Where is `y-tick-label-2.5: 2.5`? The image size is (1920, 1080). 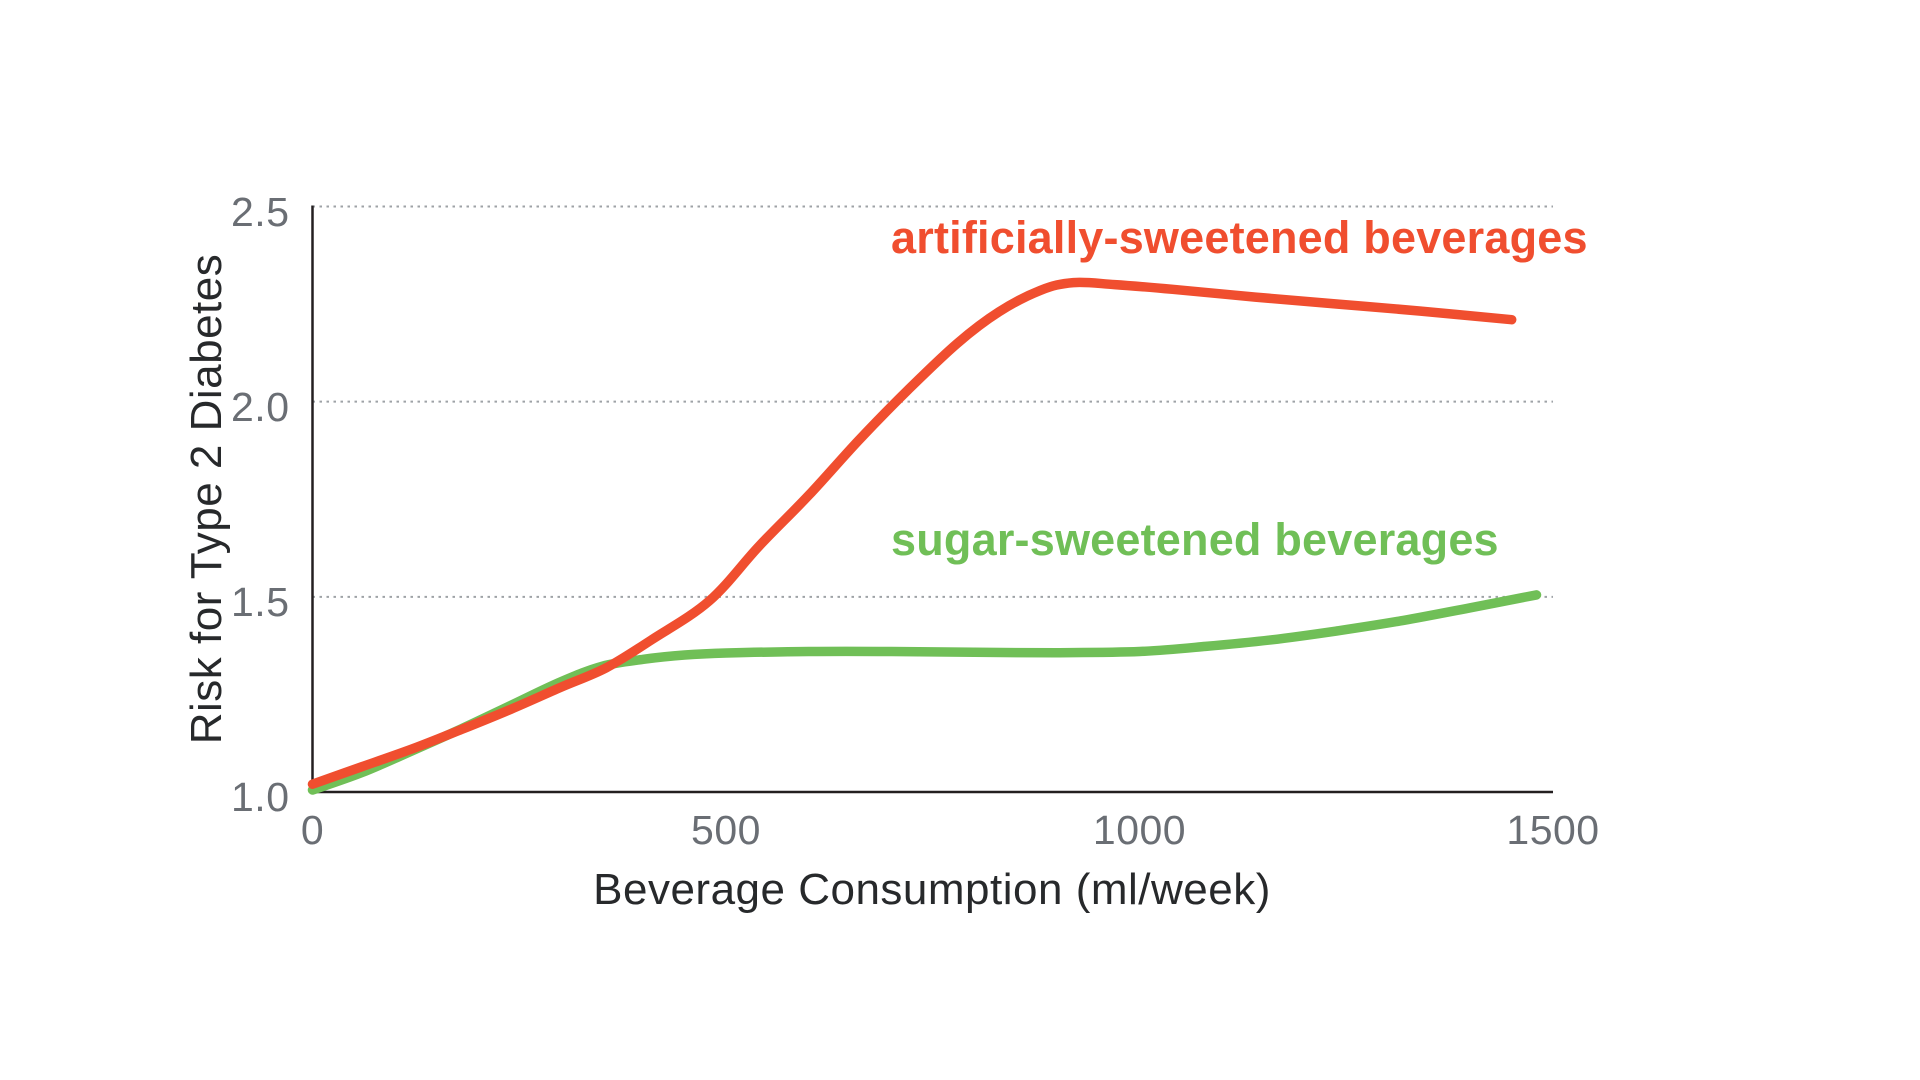
y-tick-label-2.5: 2.5 is located at coordinates (260, 211).